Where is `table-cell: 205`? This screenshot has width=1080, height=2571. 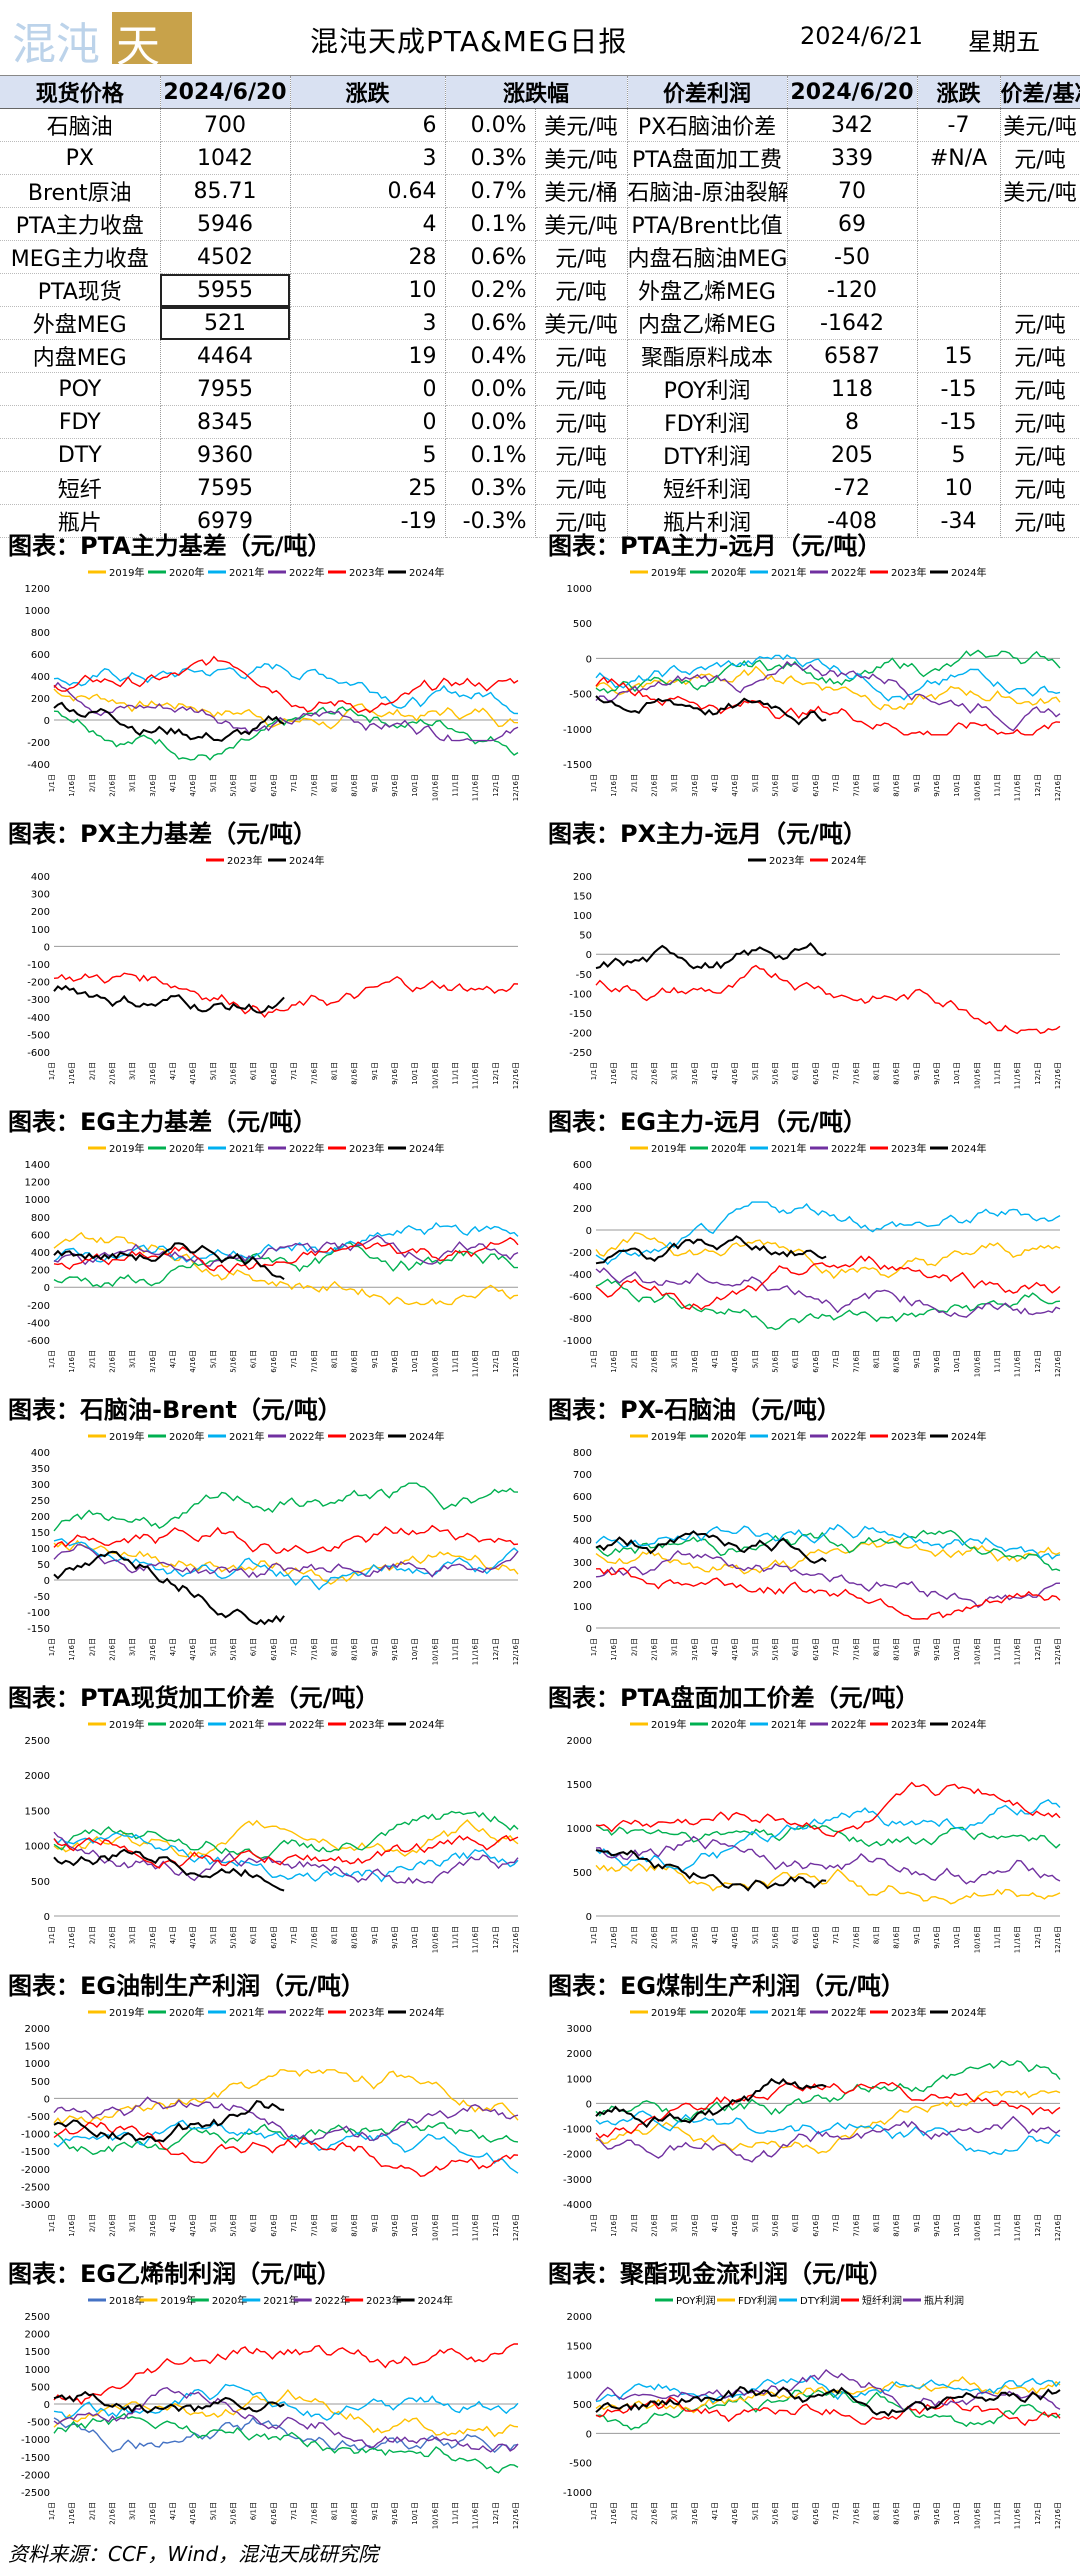
table-cell: 205 is located at coordinates (852, 455).